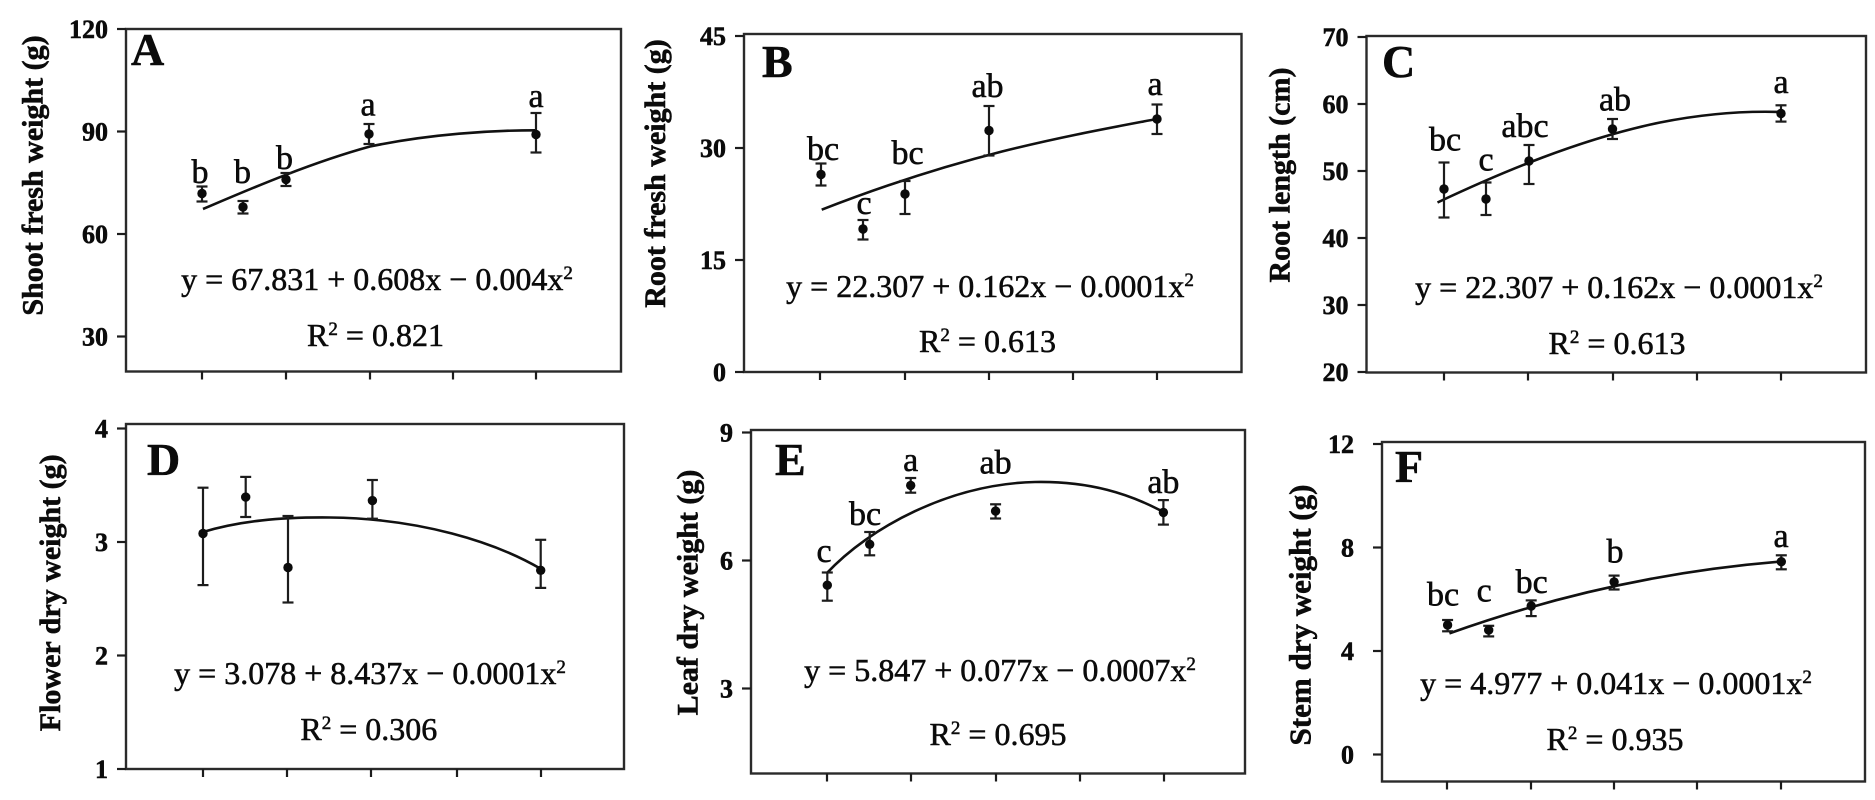 The image size is (1875, 800). Describe the element at coordinates (1336, 37) in the screenshot. I see `svg-text: 70` at that location.